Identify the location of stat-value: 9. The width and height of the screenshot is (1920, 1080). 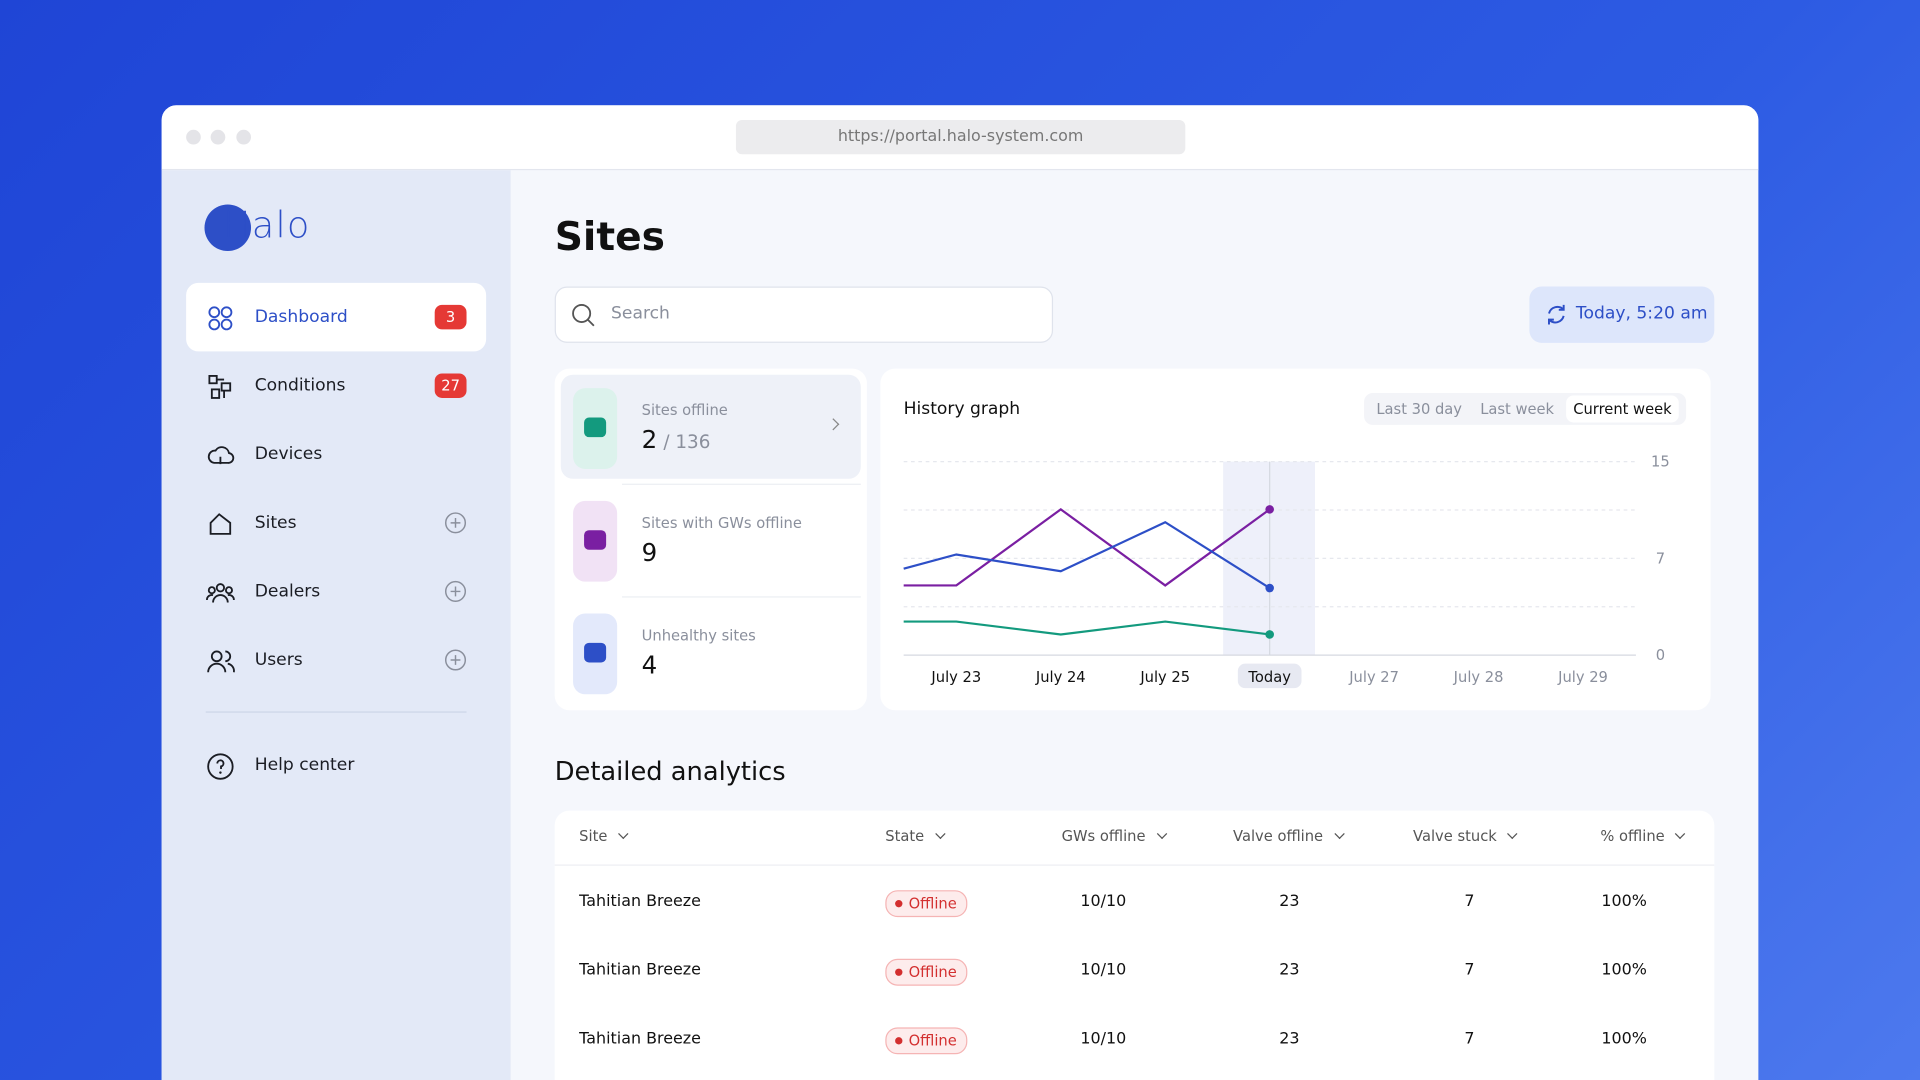
(650, 552).